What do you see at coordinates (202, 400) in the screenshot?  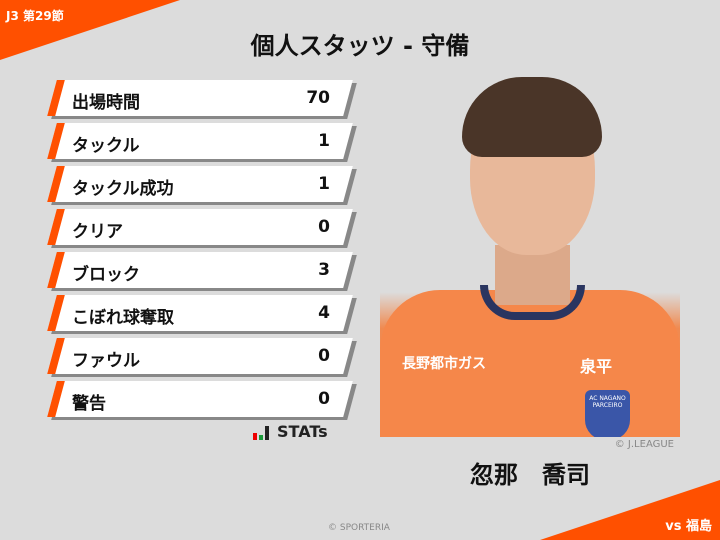 I see `stat-row: 警告 0` at bounding box center [202, 400].